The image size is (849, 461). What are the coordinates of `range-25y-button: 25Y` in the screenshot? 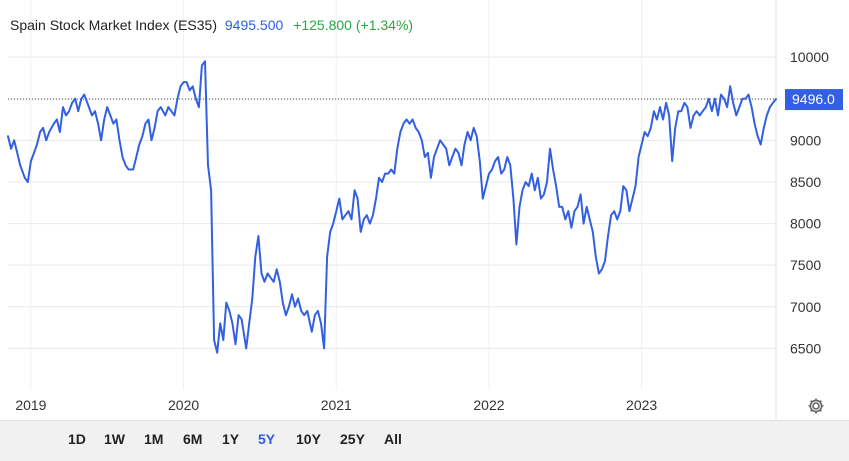 It's located at (352, 439).